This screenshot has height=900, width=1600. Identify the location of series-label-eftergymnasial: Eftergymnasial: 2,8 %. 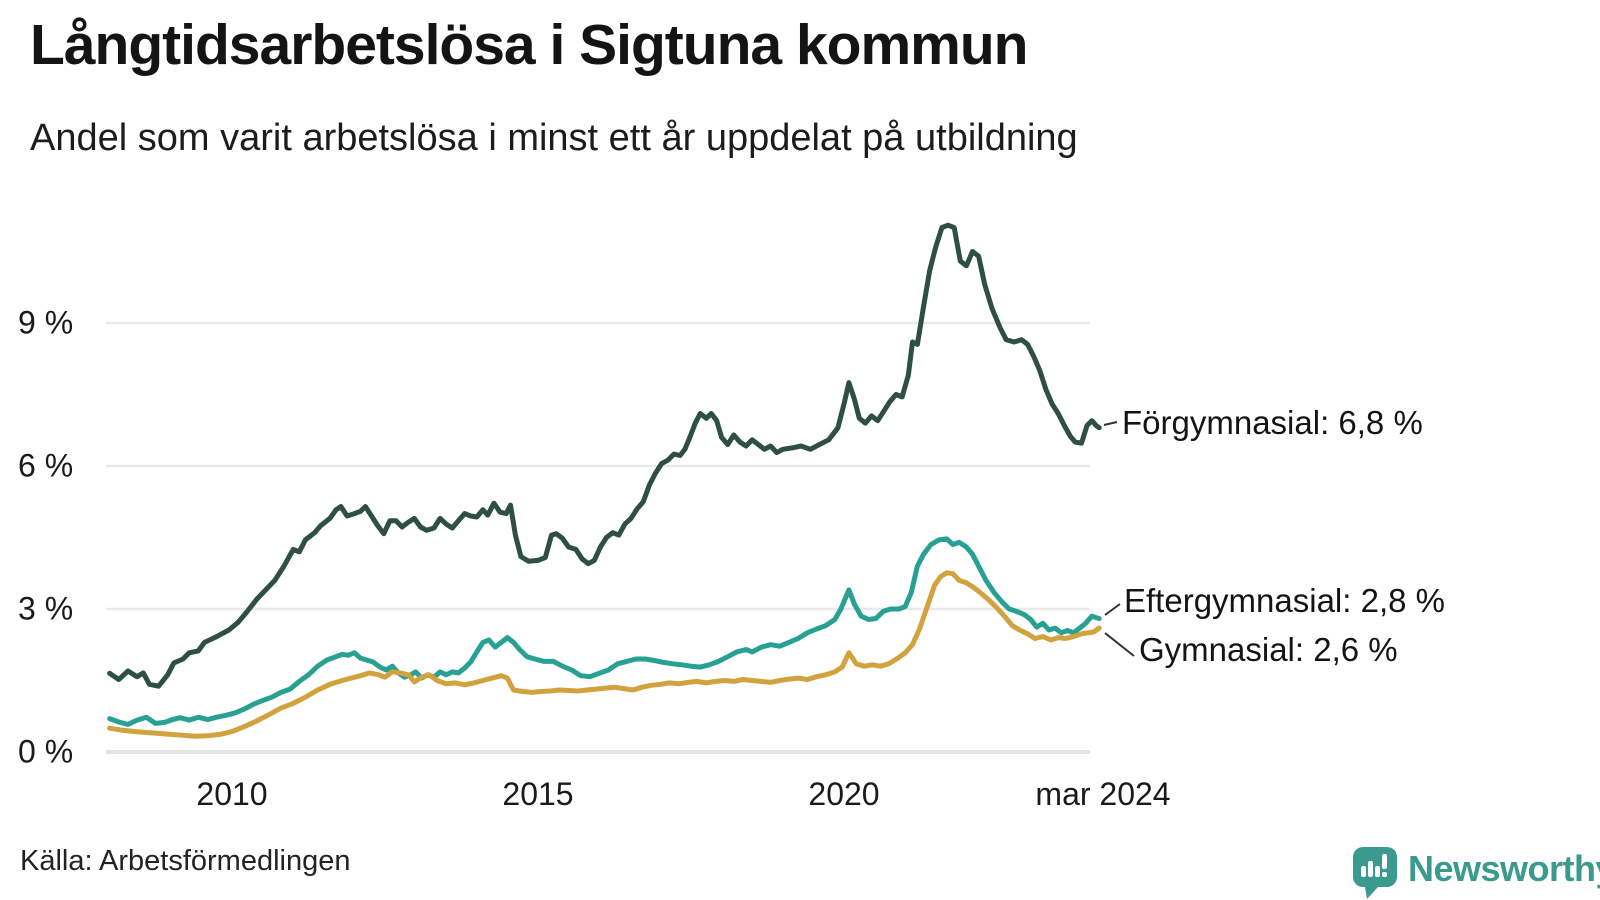
(1284, 600).